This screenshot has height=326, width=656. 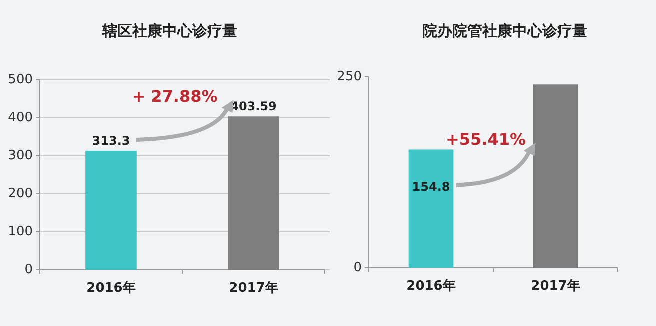 I want to click on y-tick-label: 400, so click(x=20, y=118).